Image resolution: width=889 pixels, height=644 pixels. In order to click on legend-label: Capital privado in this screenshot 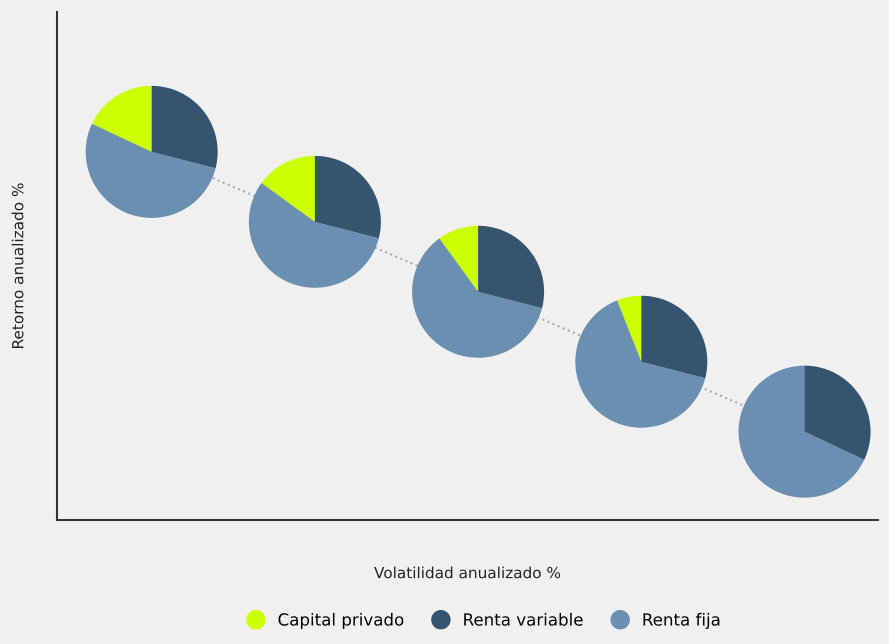, I will do `click(341, 620)`.